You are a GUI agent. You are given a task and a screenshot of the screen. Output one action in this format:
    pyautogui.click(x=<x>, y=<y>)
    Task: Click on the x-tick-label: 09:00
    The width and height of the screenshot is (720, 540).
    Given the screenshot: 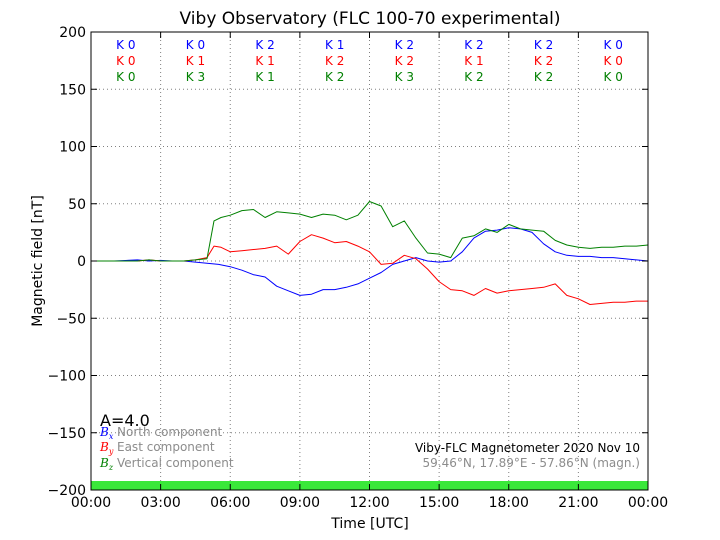 What is the action you would take?
    pyautogui.click(x=300, y=503)
    